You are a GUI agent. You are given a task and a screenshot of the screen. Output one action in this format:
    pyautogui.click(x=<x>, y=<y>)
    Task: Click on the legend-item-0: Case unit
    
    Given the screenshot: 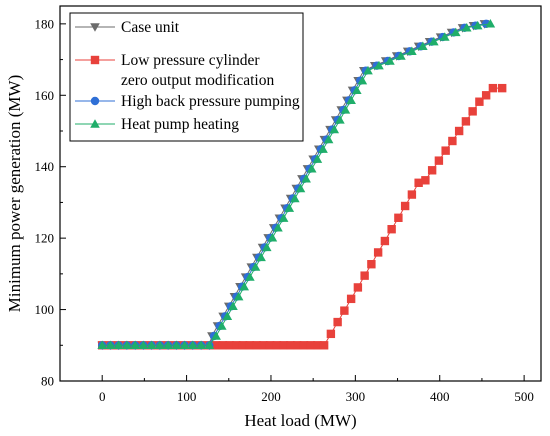 What is the action you would take?
    pyautogui.click(x=127, y=27)
    